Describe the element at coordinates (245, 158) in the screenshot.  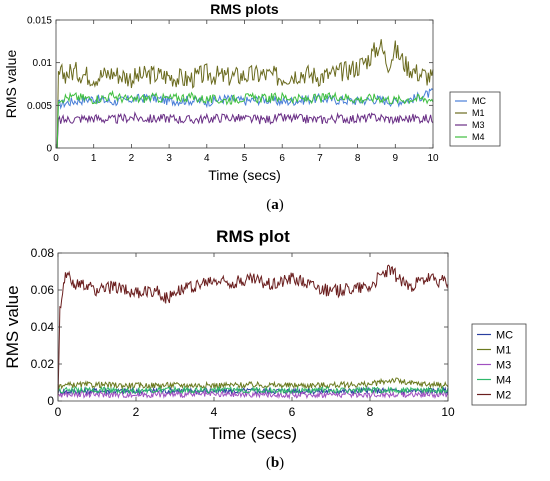
I see `x-tick-label: 5` at that location.